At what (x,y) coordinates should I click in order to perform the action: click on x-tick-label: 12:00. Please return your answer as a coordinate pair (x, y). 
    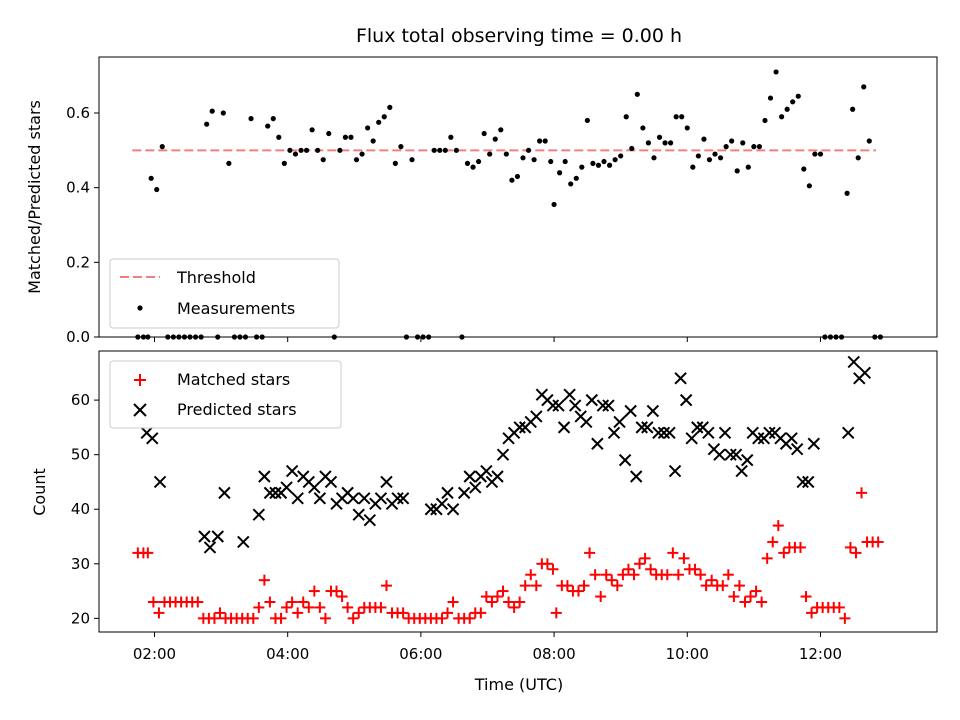
    Looking at the image, I should click on (820, 654).